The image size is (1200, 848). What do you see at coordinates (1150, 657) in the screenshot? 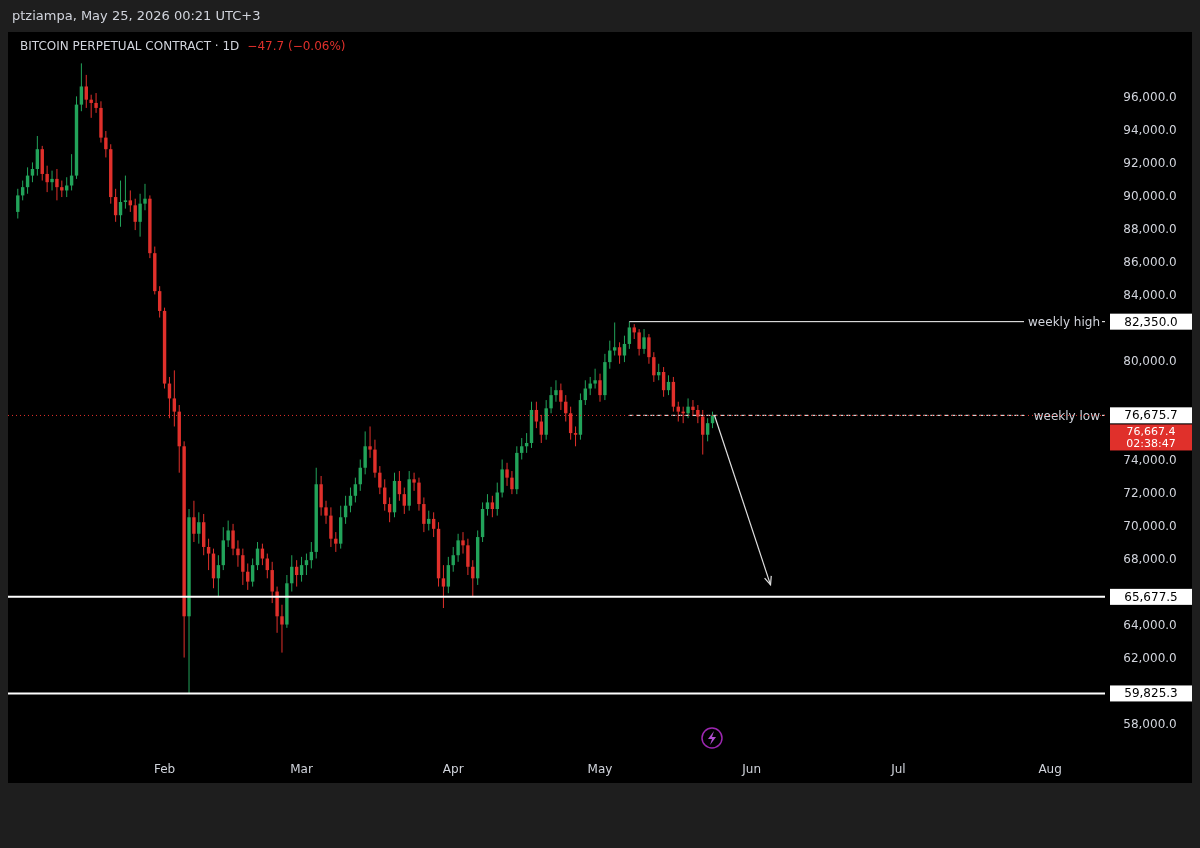
I see `y-tick-label: 62,000.0` at bounding box center [1150, 657].